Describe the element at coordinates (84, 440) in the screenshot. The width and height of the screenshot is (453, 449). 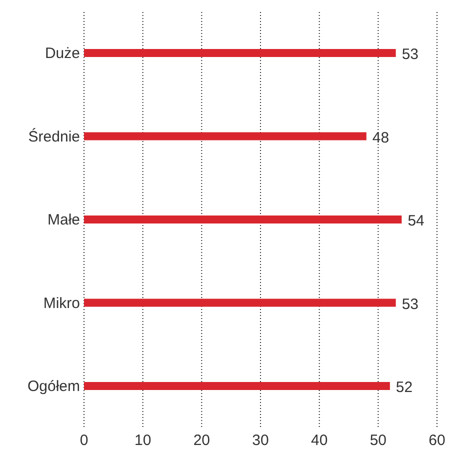
I see `x-tick-label: 0` at that location.